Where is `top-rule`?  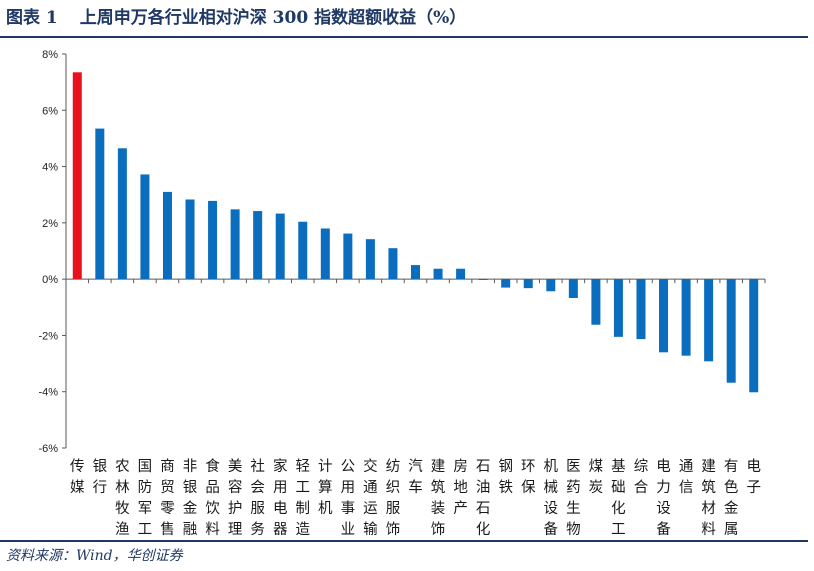 top-rule is located at coordinates (404, 37).